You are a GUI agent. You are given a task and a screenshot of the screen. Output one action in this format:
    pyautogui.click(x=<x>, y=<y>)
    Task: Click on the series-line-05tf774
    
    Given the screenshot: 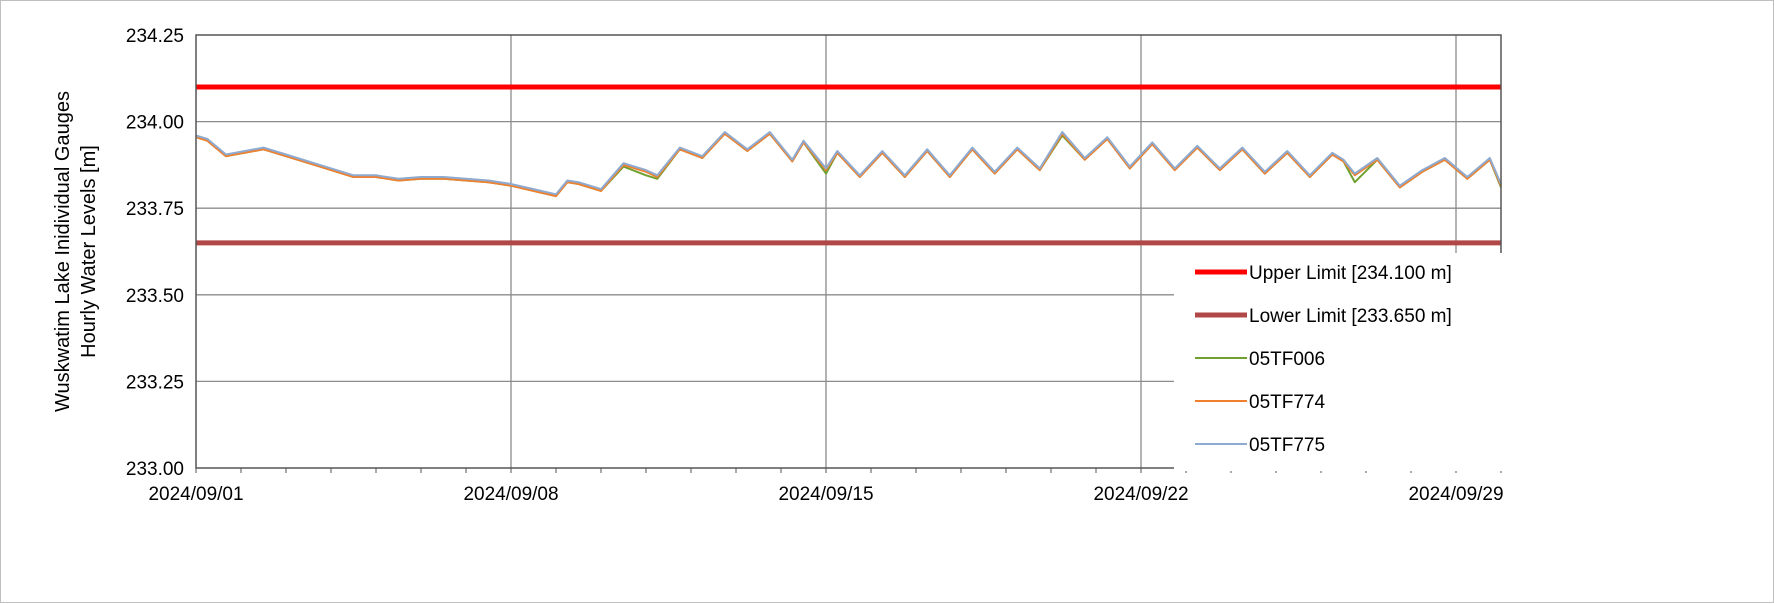 What is the action you would take?
    pyautogui.click(x=848, y=165)
    